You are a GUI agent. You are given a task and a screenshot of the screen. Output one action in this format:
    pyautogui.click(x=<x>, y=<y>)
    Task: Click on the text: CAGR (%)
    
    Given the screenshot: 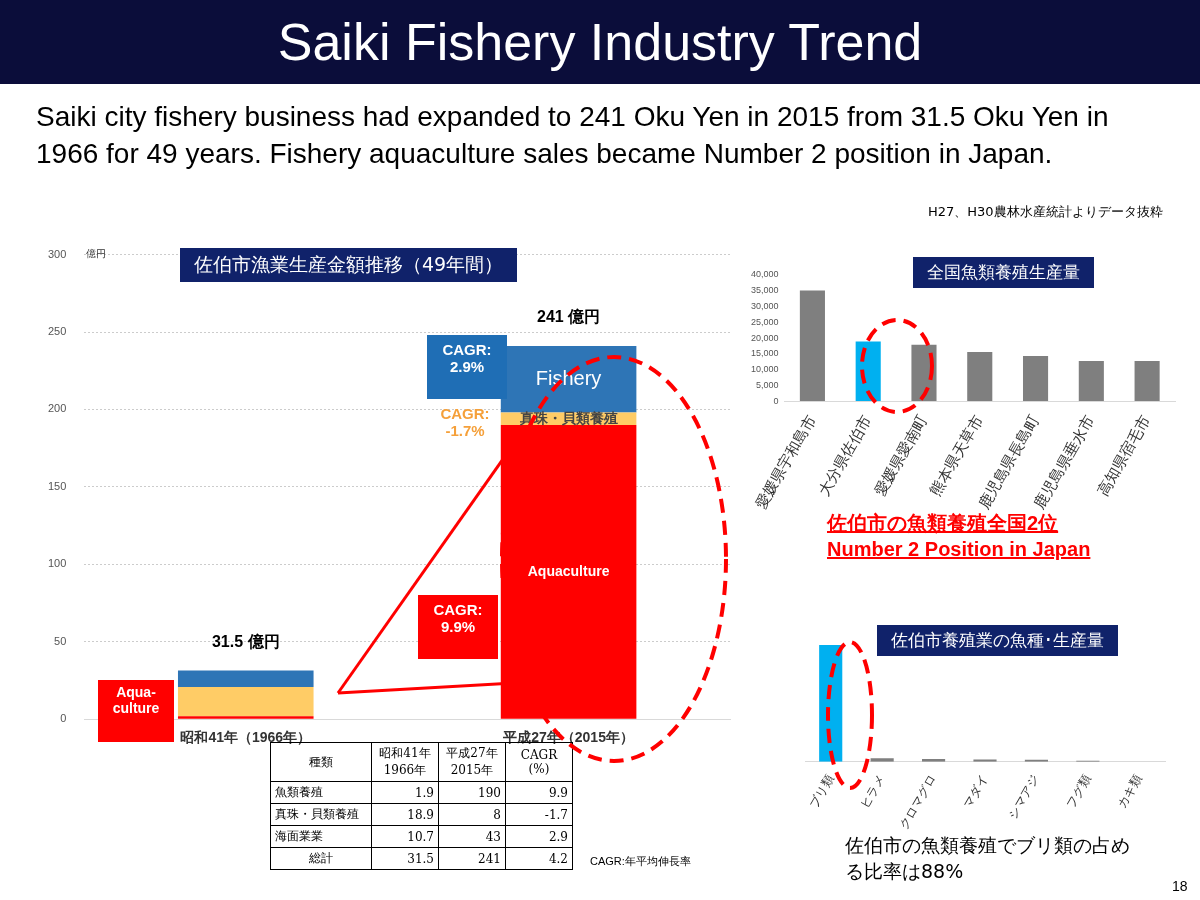 What is the action you would take?
    pyautogui.click(x=539, y=762)
    